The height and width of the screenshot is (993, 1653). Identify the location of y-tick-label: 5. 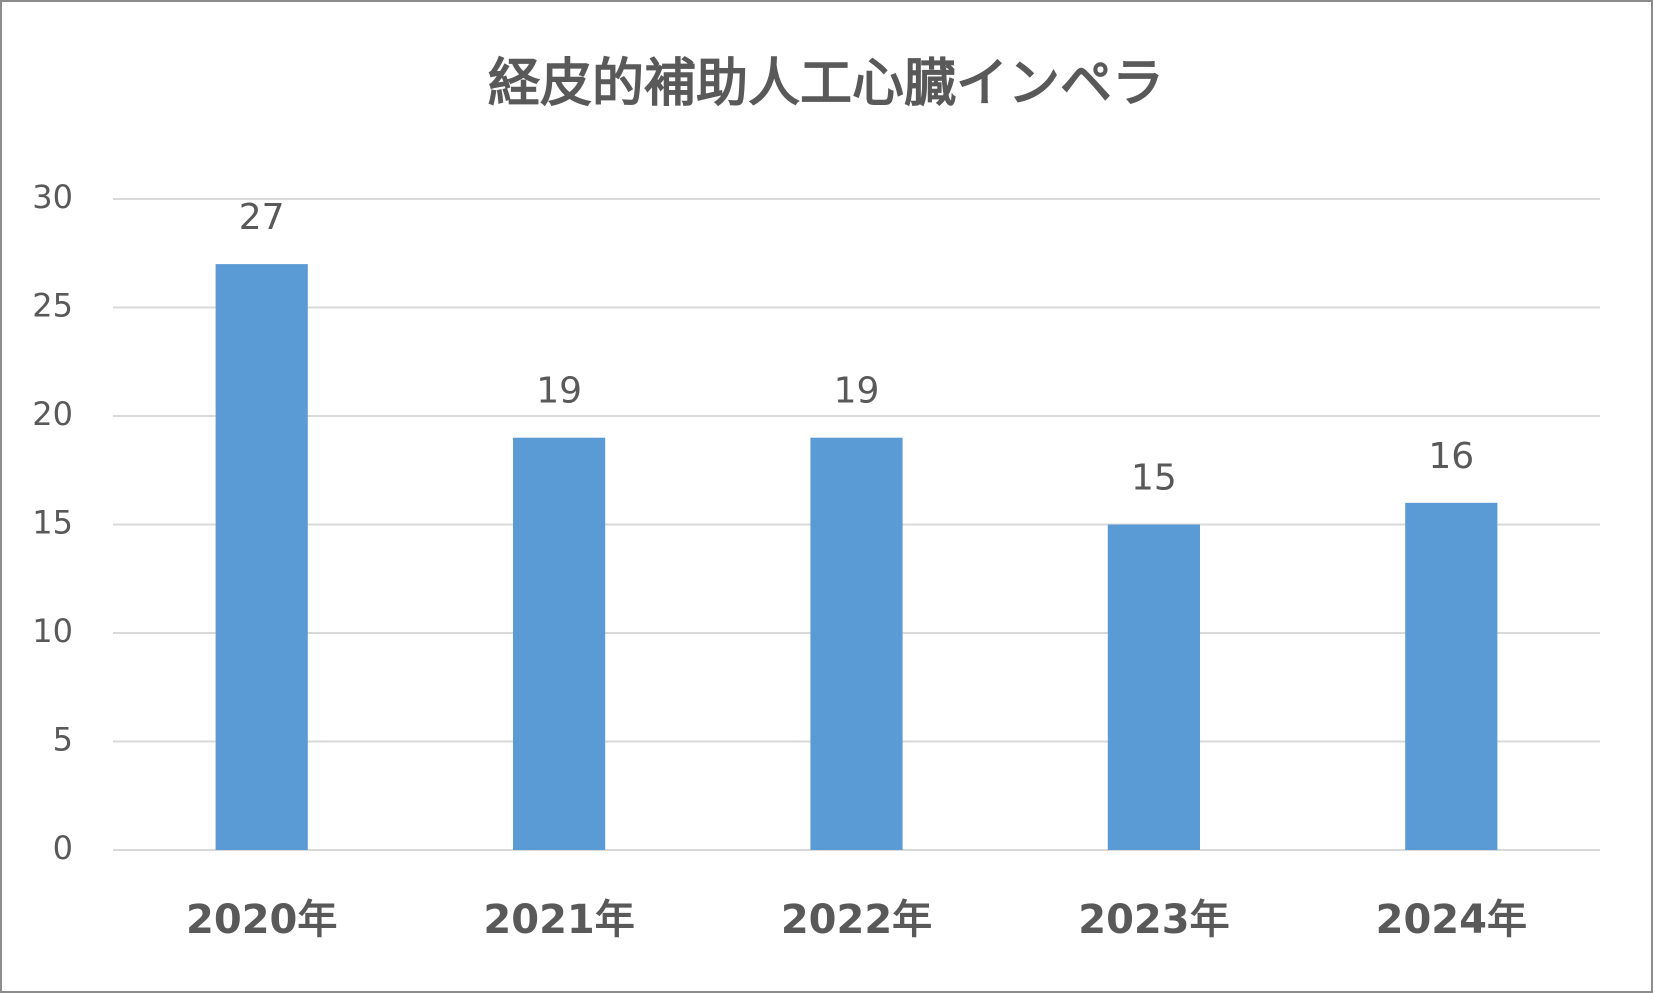
(63, 740).